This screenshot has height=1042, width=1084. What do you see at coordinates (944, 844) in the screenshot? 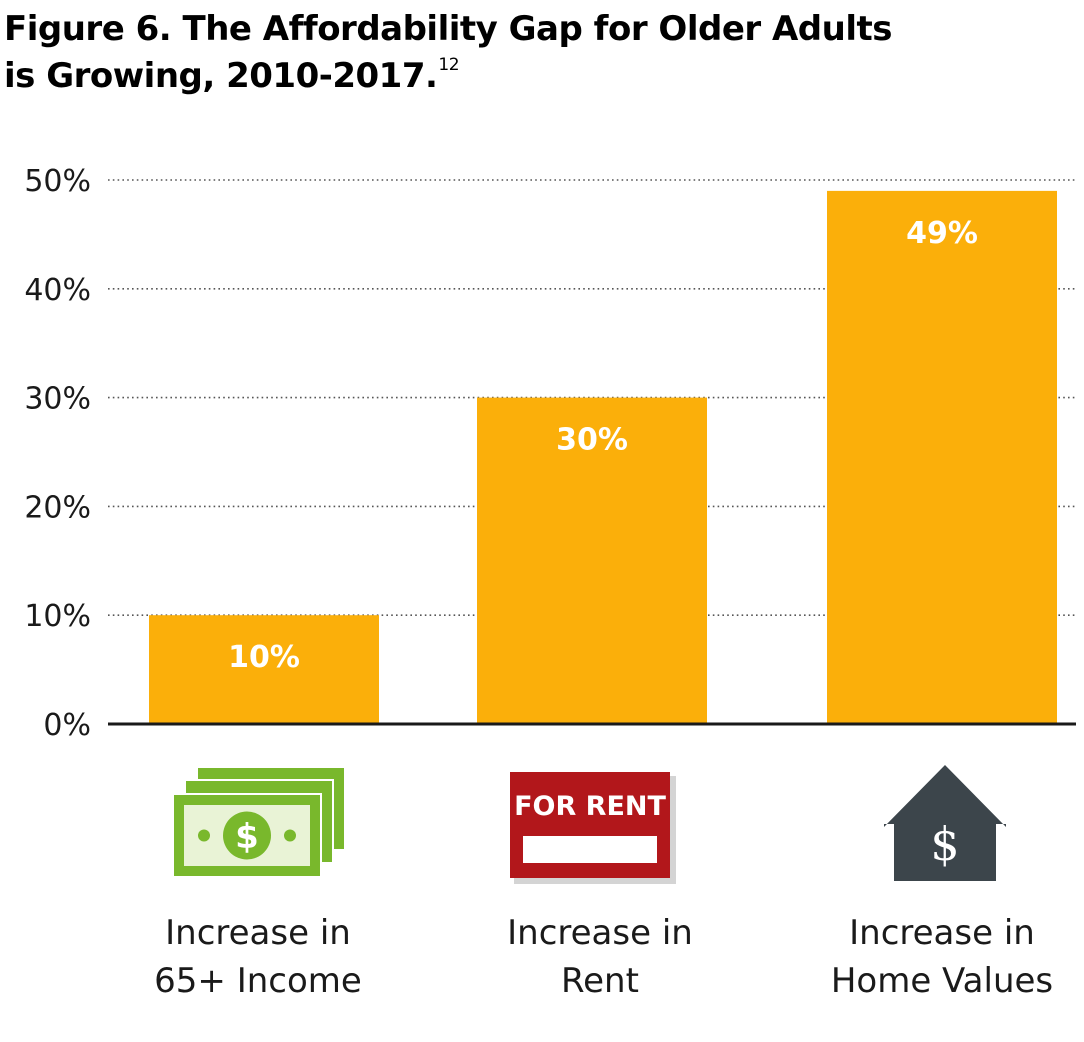
I see `house-dollar-sign: $` at bounding box center [944, 844].